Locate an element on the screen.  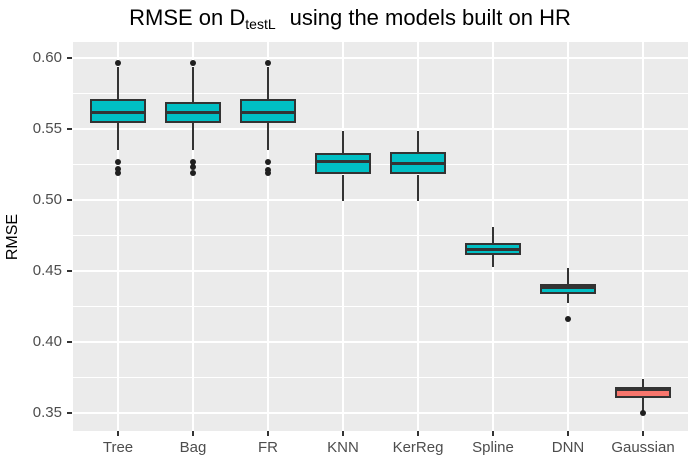
upper-whisker-Tree is located at coordinates (118, 83).